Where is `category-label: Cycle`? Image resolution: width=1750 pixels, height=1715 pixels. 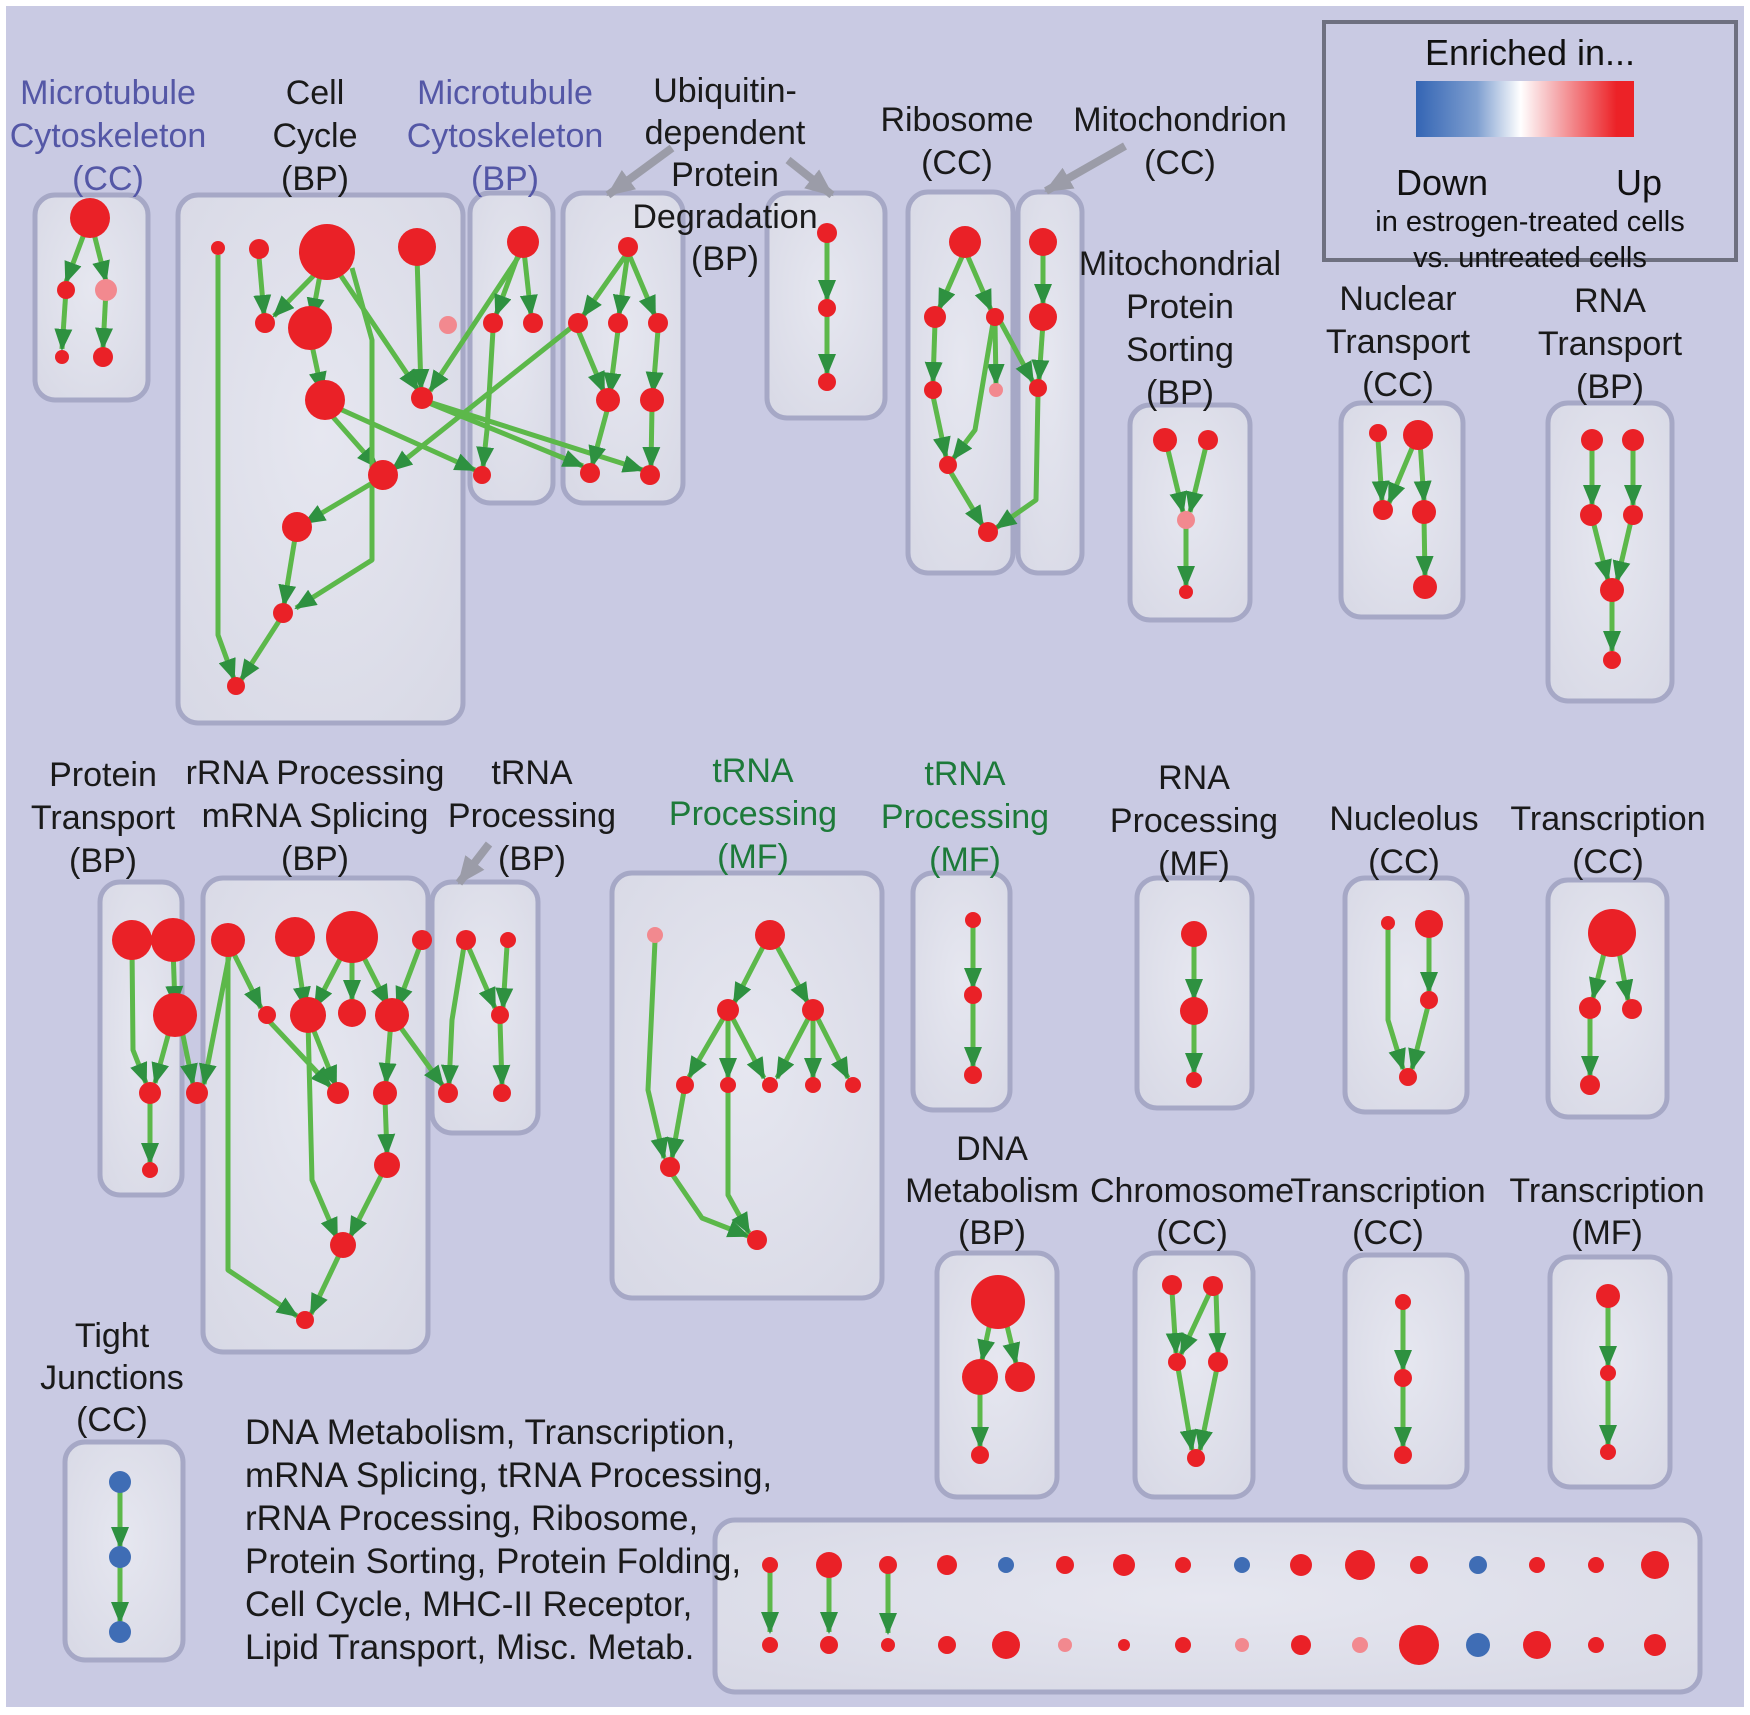
category-label: Cycle is located at coordinates (314, 136).